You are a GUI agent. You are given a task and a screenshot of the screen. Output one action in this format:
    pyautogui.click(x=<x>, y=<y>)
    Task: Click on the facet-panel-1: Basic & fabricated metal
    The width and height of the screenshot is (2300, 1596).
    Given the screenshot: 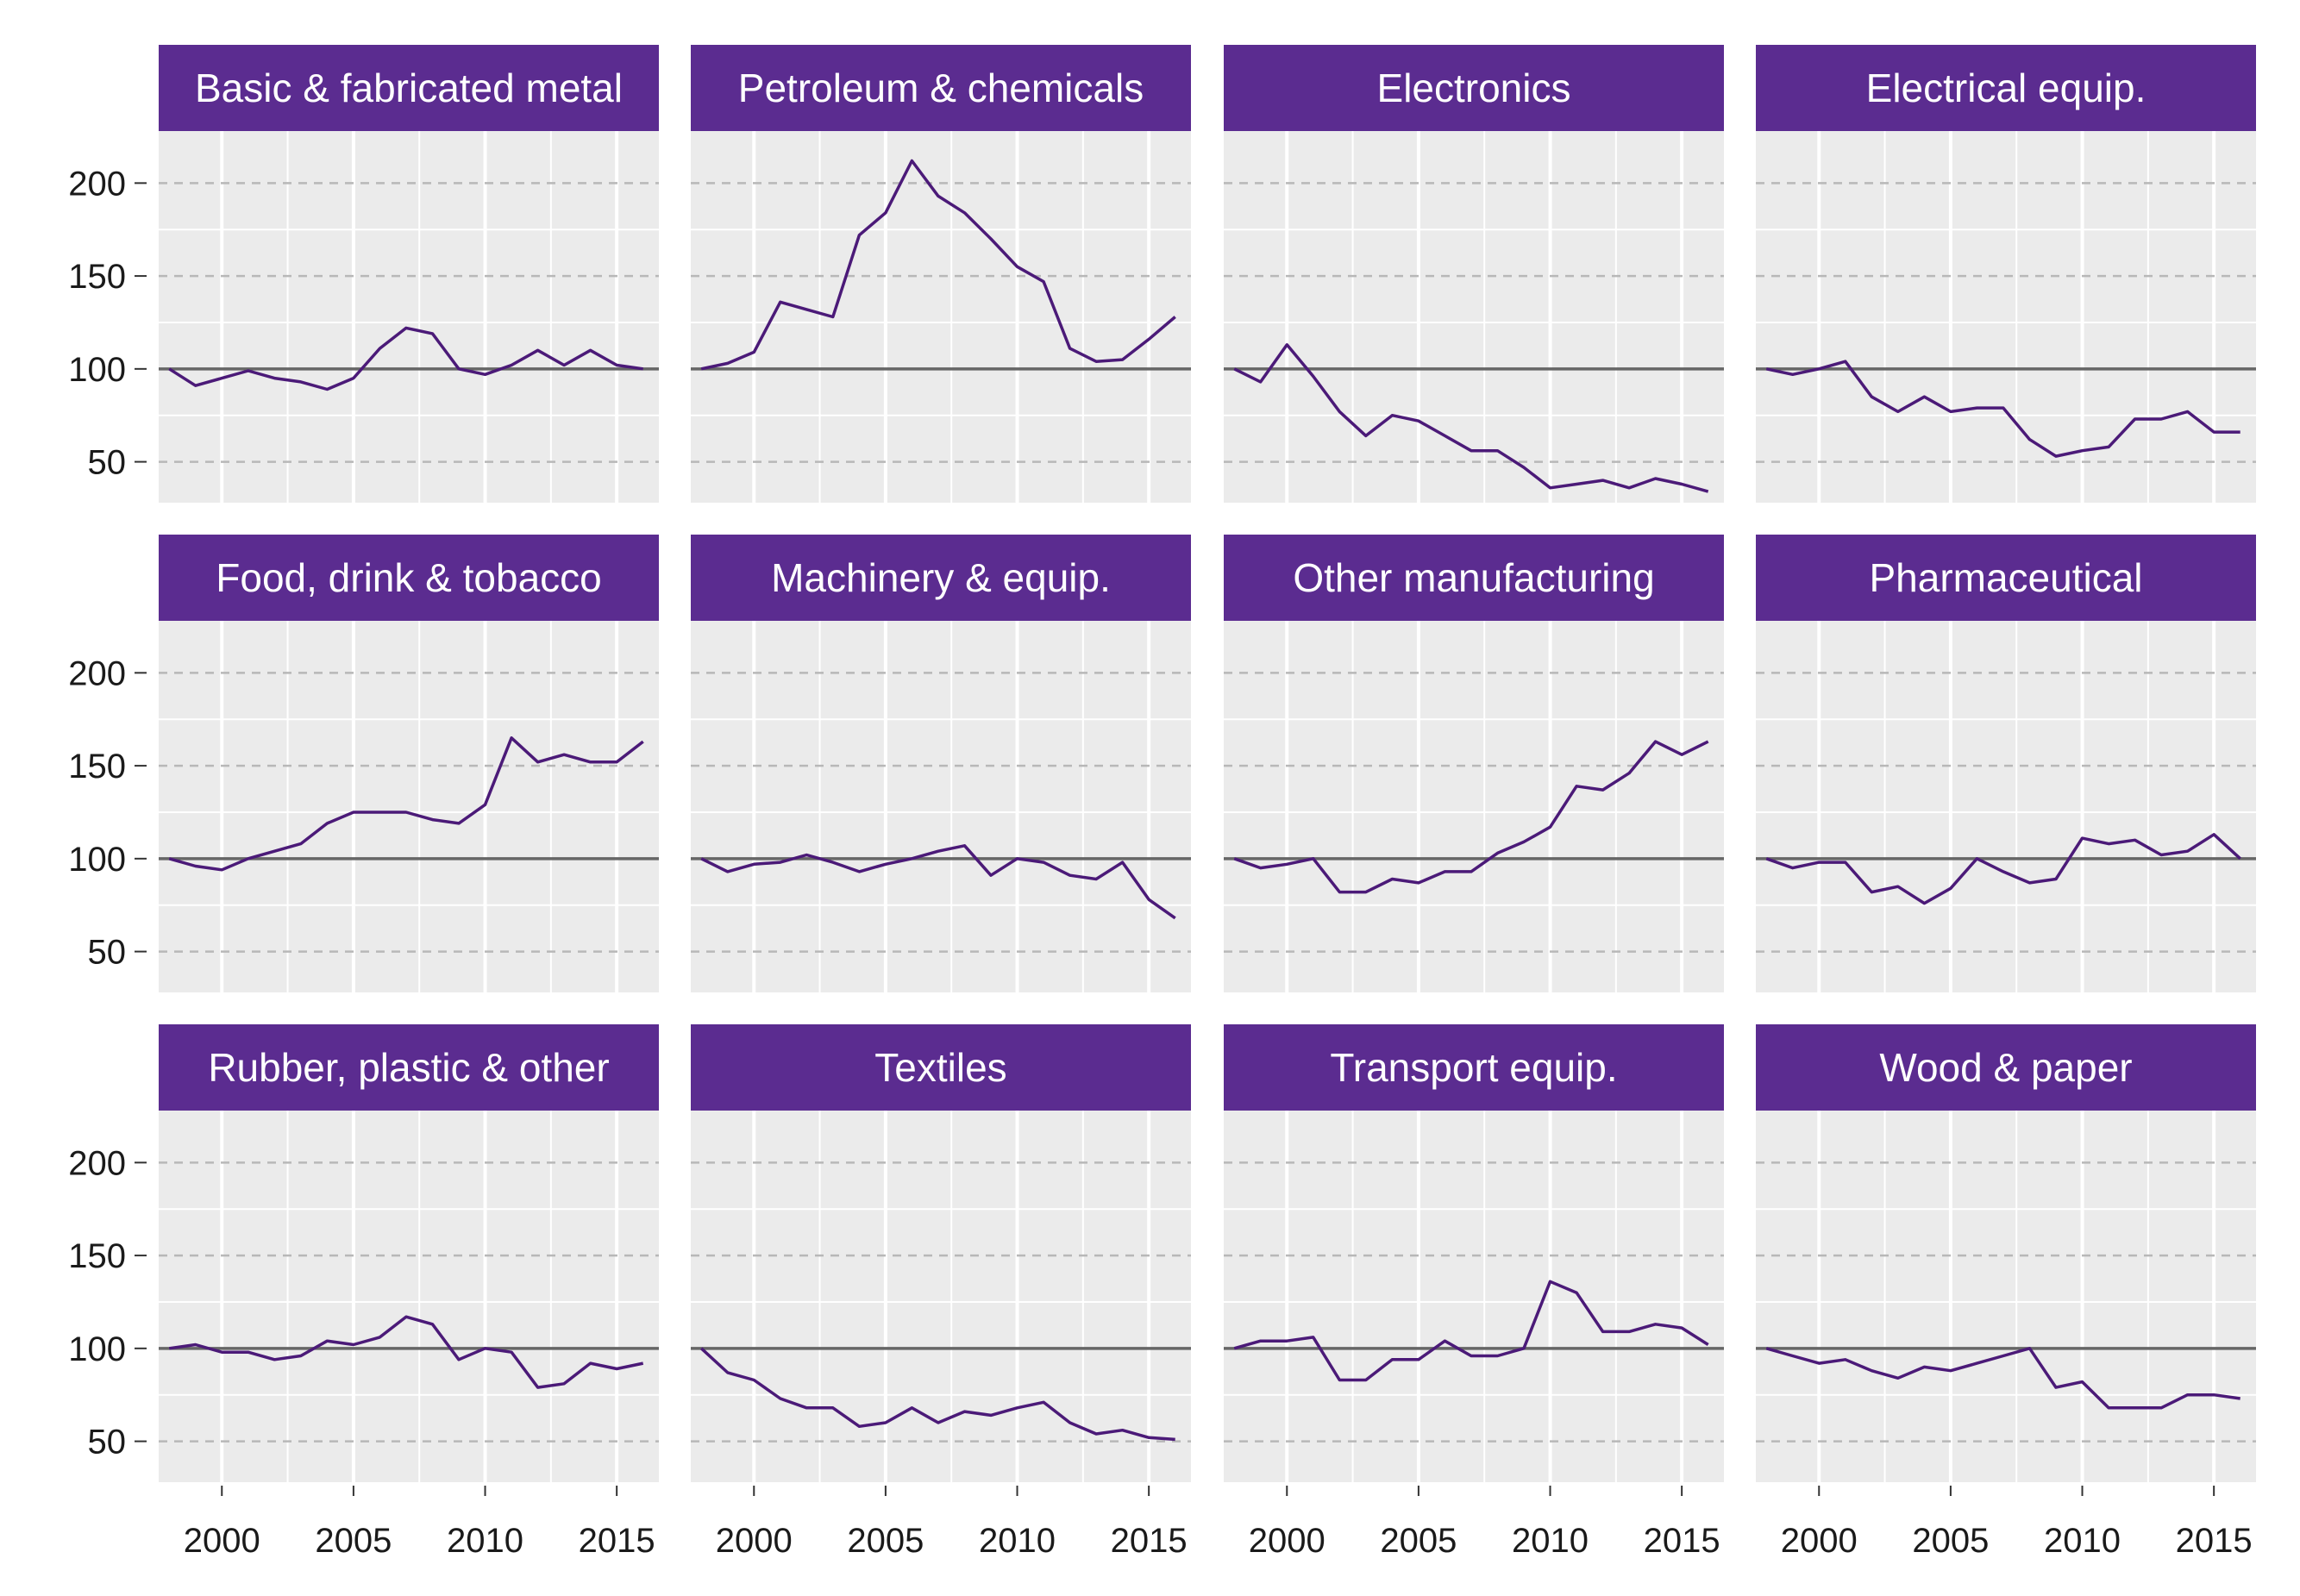 What is the action you would take?
    pyautogui.click(x=409, y=274)
    